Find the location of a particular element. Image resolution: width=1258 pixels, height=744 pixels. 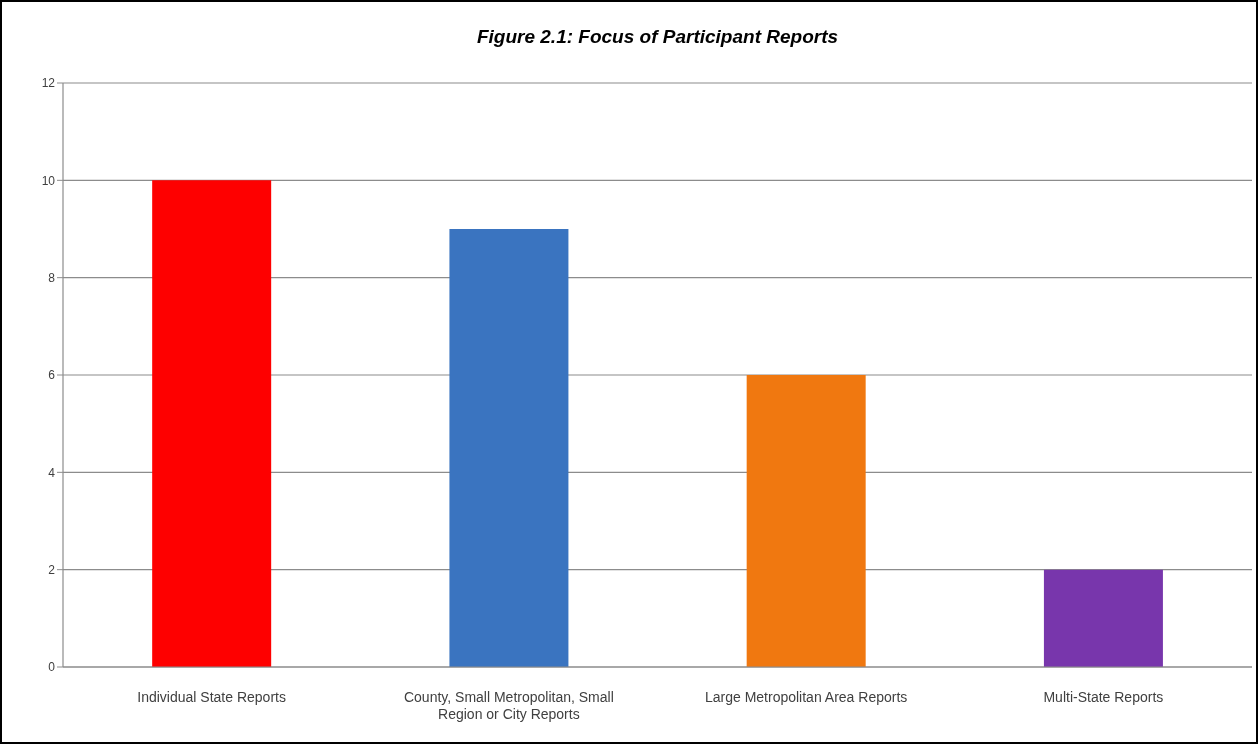

x-tick-label: Multi-State Reports is located at coordinates (1103, 696).